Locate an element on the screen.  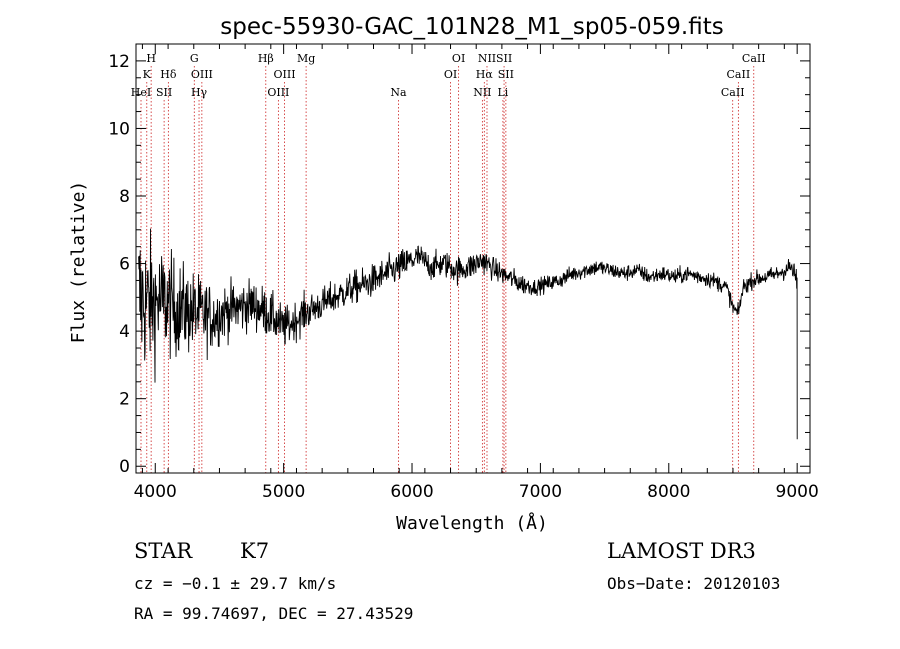
y-tick-label: 0 is located at coordinates (124, 467).